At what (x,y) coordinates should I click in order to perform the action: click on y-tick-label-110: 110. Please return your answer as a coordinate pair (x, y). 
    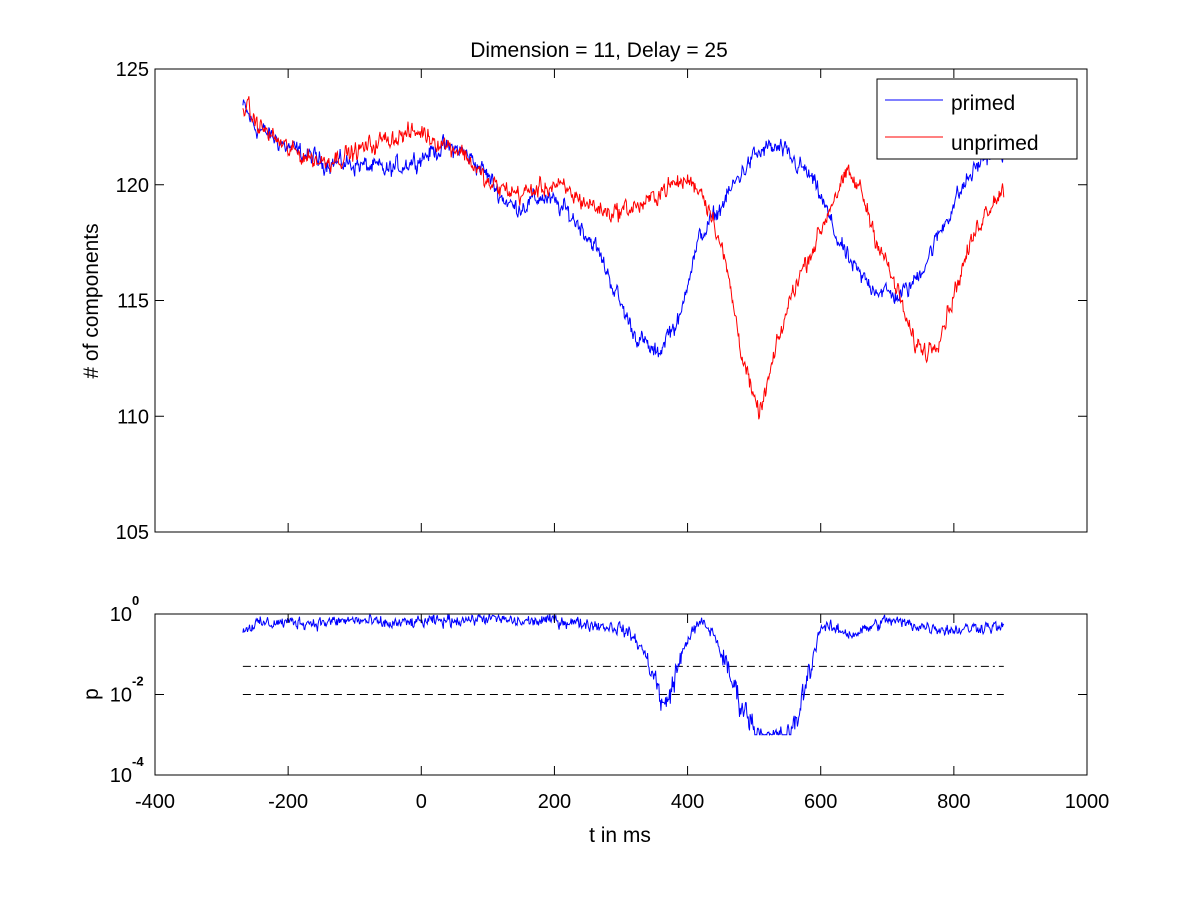
    Looking at the image, I should click on (133, 417).